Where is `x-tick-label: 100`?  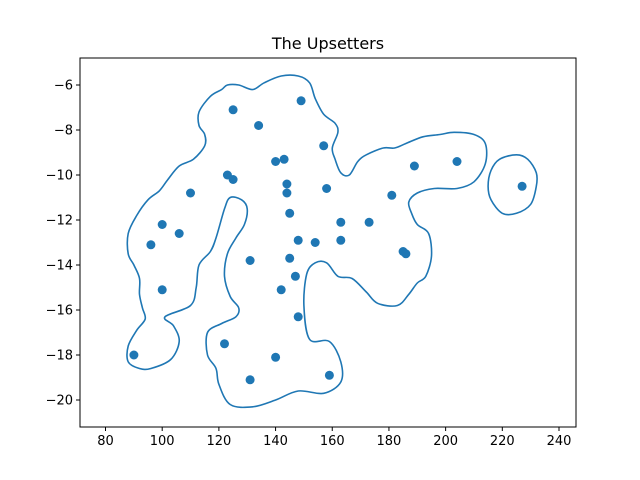
x-tick-label: 100 is located at coordinates (162, 441).